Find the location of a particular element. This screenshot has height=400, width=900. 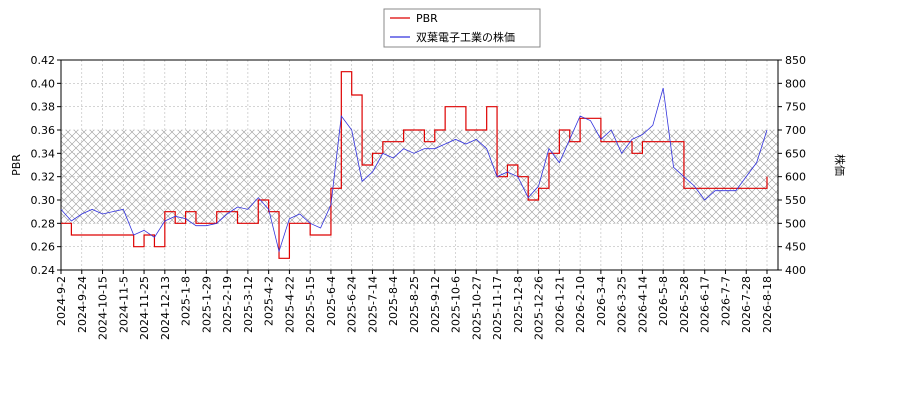

x-tick-label: 2026-3-25 is located at coordinates (622, 304).